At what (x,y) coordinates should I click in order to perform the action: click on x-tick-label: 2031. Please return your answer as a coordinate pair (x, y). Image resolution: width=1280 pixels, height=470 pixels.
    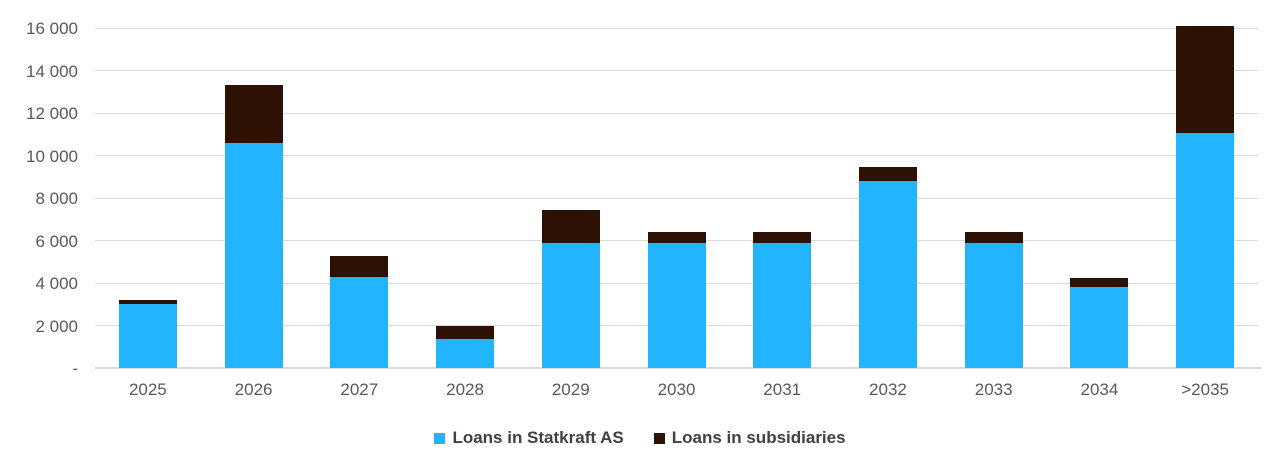
    Looking at the image, I should click on (782, 389).